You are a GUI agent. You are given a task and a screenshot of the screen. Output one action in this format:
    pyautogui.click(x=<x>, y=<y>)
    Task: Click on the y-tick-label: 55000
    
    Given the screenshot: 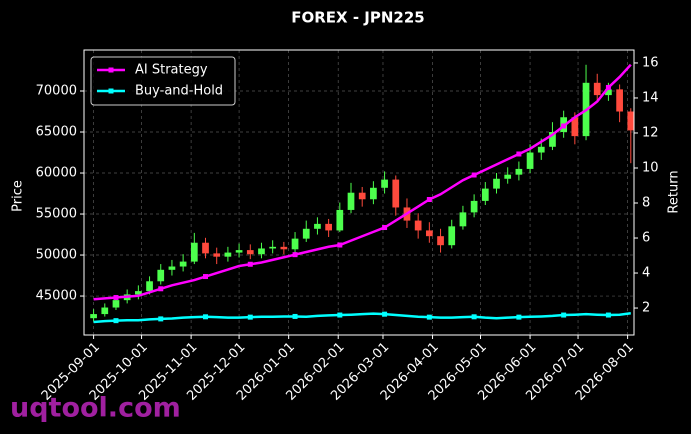 What is the action you would take?
    pyautogui.click(x=56, y=214)
    